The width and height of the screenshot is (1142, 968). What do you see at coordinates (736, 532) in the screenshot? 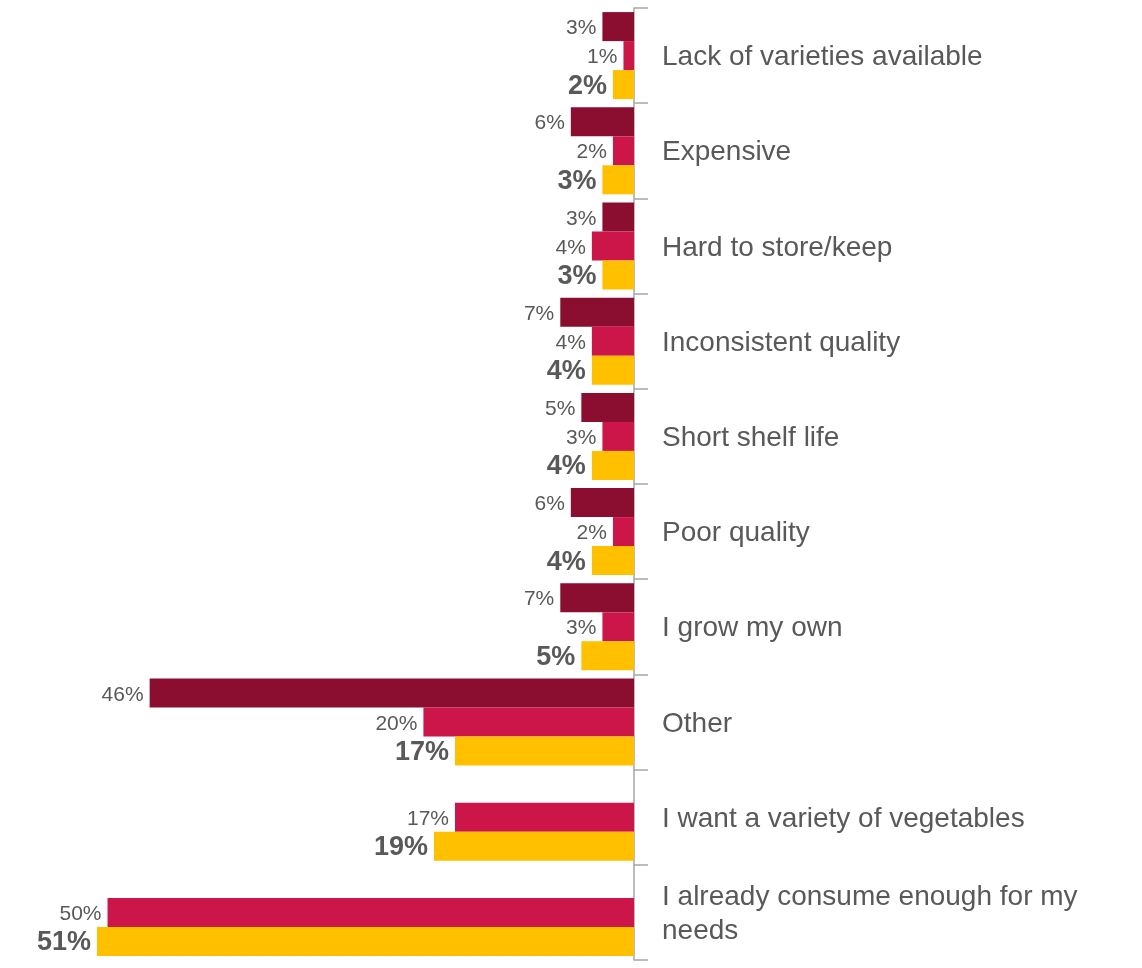
I see `y-tick-label: Poor quality` at bounding box center [736, 532].